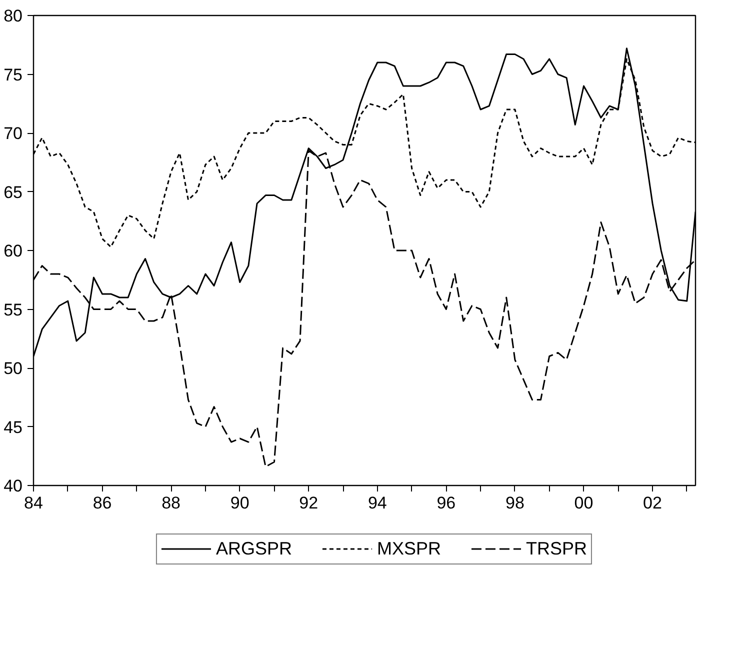  I want to click on y-tick-label: 75, so click(13, 74).